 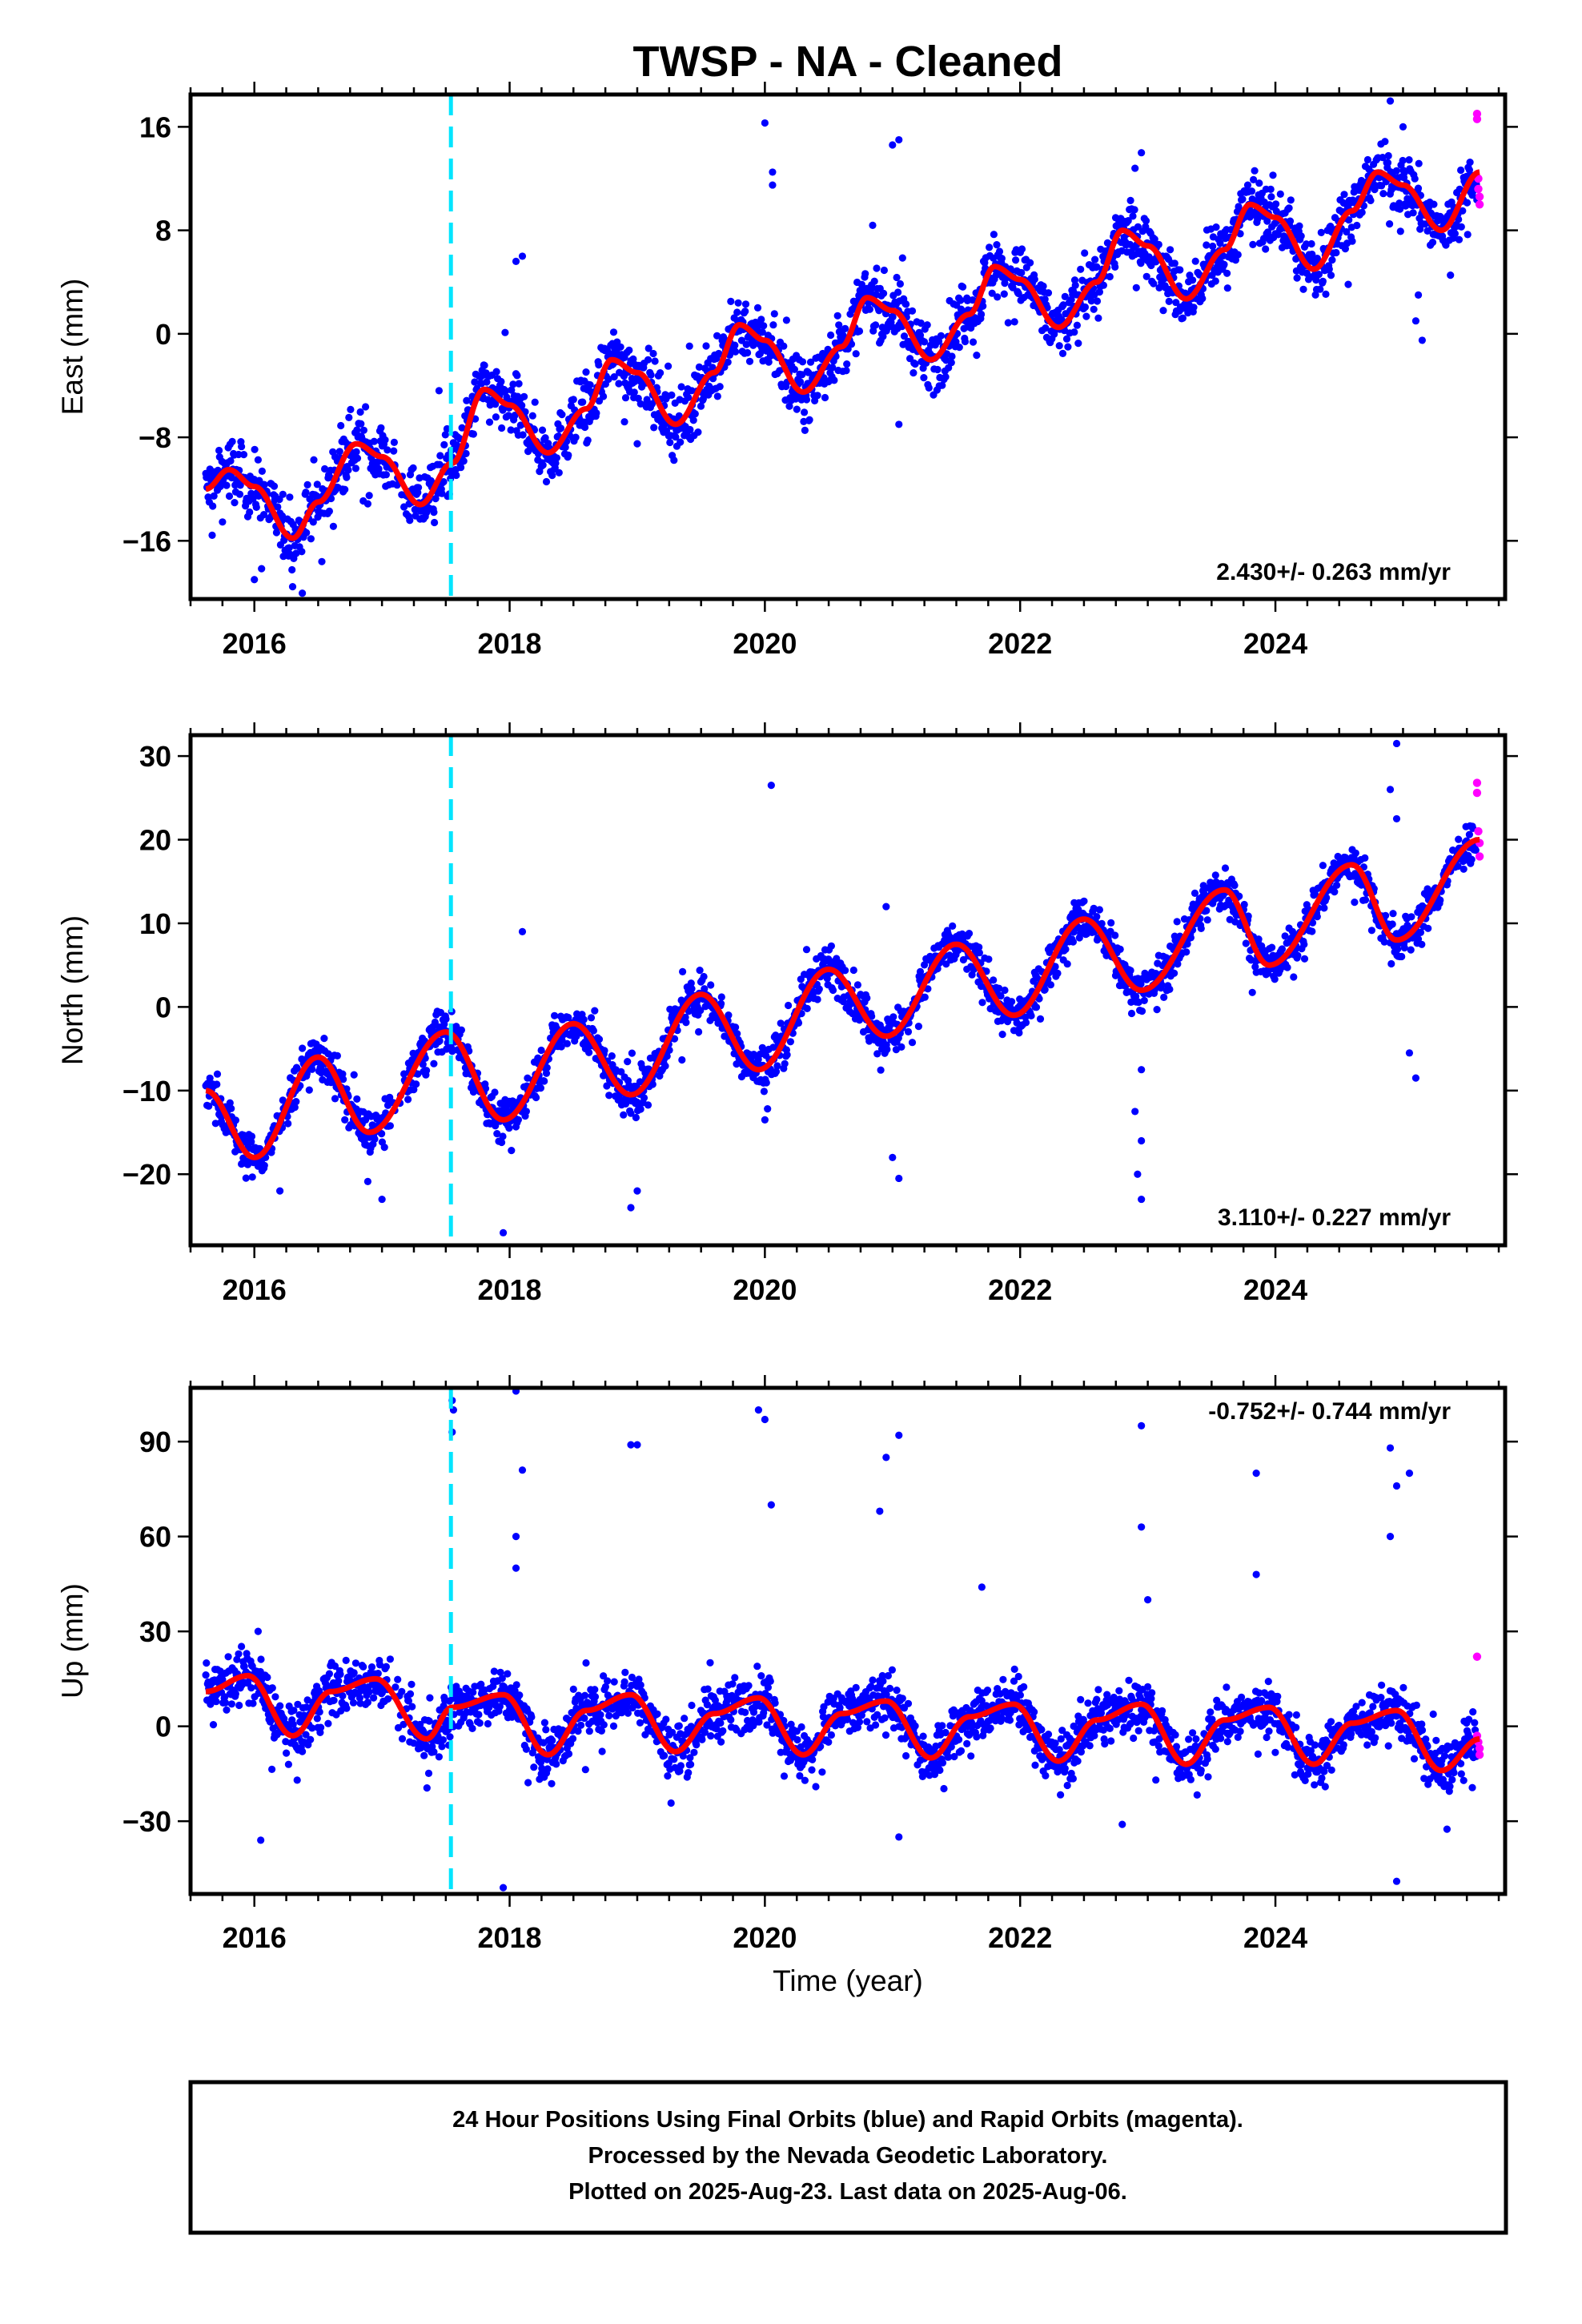 What do you see at coordinates (1383, 158) in the screenshot?
I see `east-point-2030` at bounding box center [1383, 158].